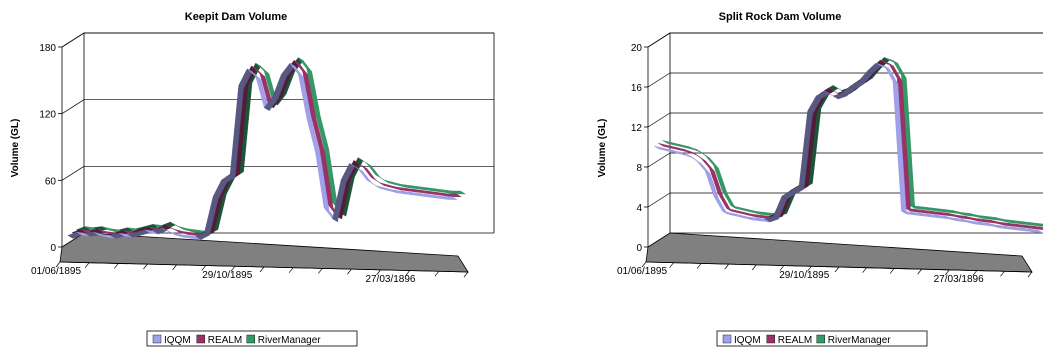 This screenshot has width=1043, height=354. Describe the element at coordinates (637, 88) in the screenshot. I see `y-tick-label: 16` at that location.